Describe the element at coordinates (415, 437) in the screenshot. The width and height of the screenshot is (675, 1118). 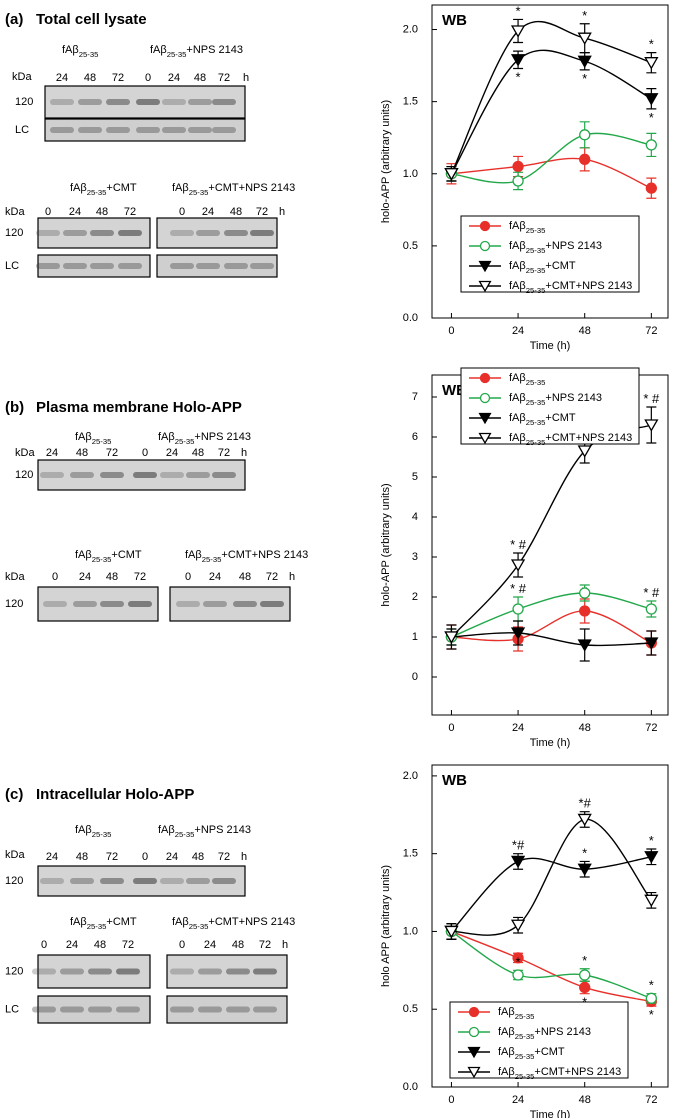
I see `y-tick-label: 6` at that location.